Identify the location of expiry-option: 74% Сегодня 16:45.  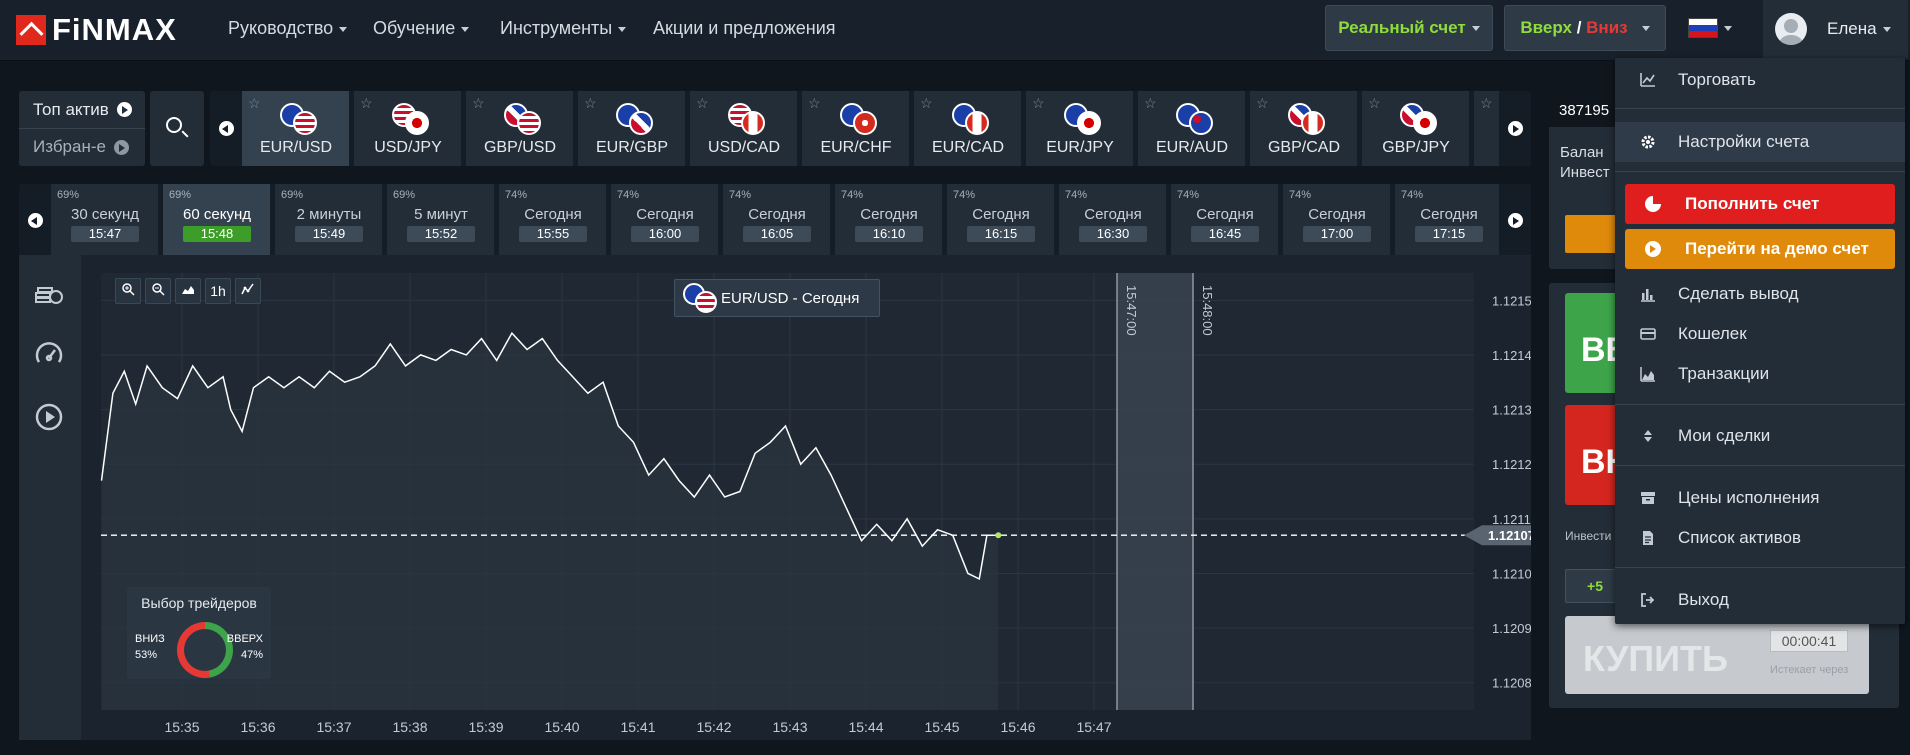
(1225, 220).